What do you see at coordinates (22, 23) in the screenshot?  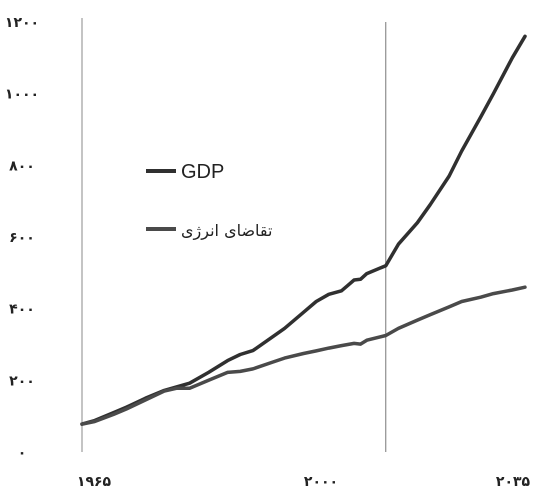 I see `y-tick-label: ۱۲۰۰` at bounding box center [22, 23].